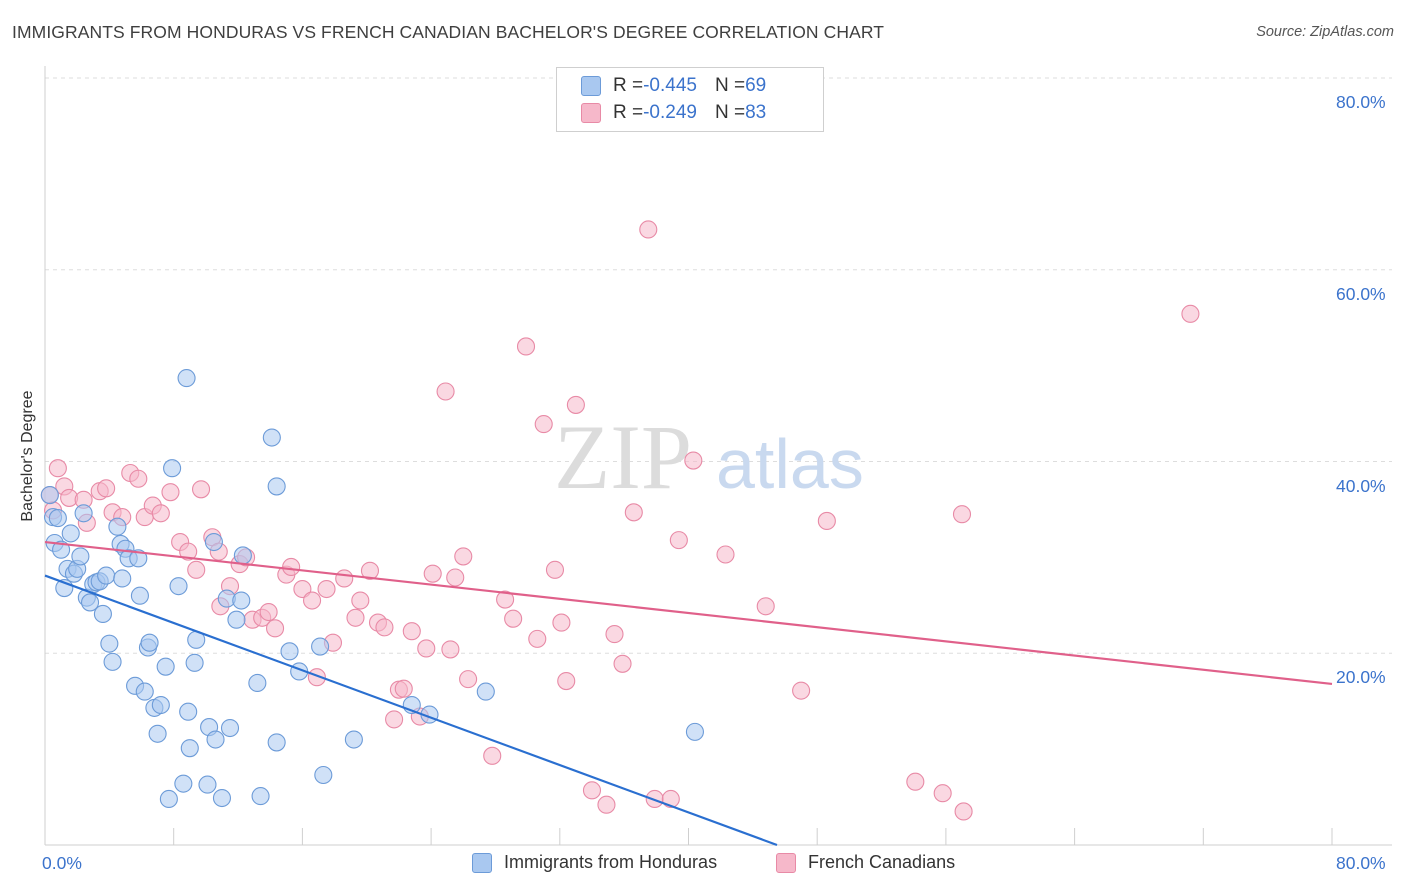 The image size is (1406, 892). Describe the element at coordinates (623, 457) in the screenshot. I see `watermark-zip: ZIP` at that location.